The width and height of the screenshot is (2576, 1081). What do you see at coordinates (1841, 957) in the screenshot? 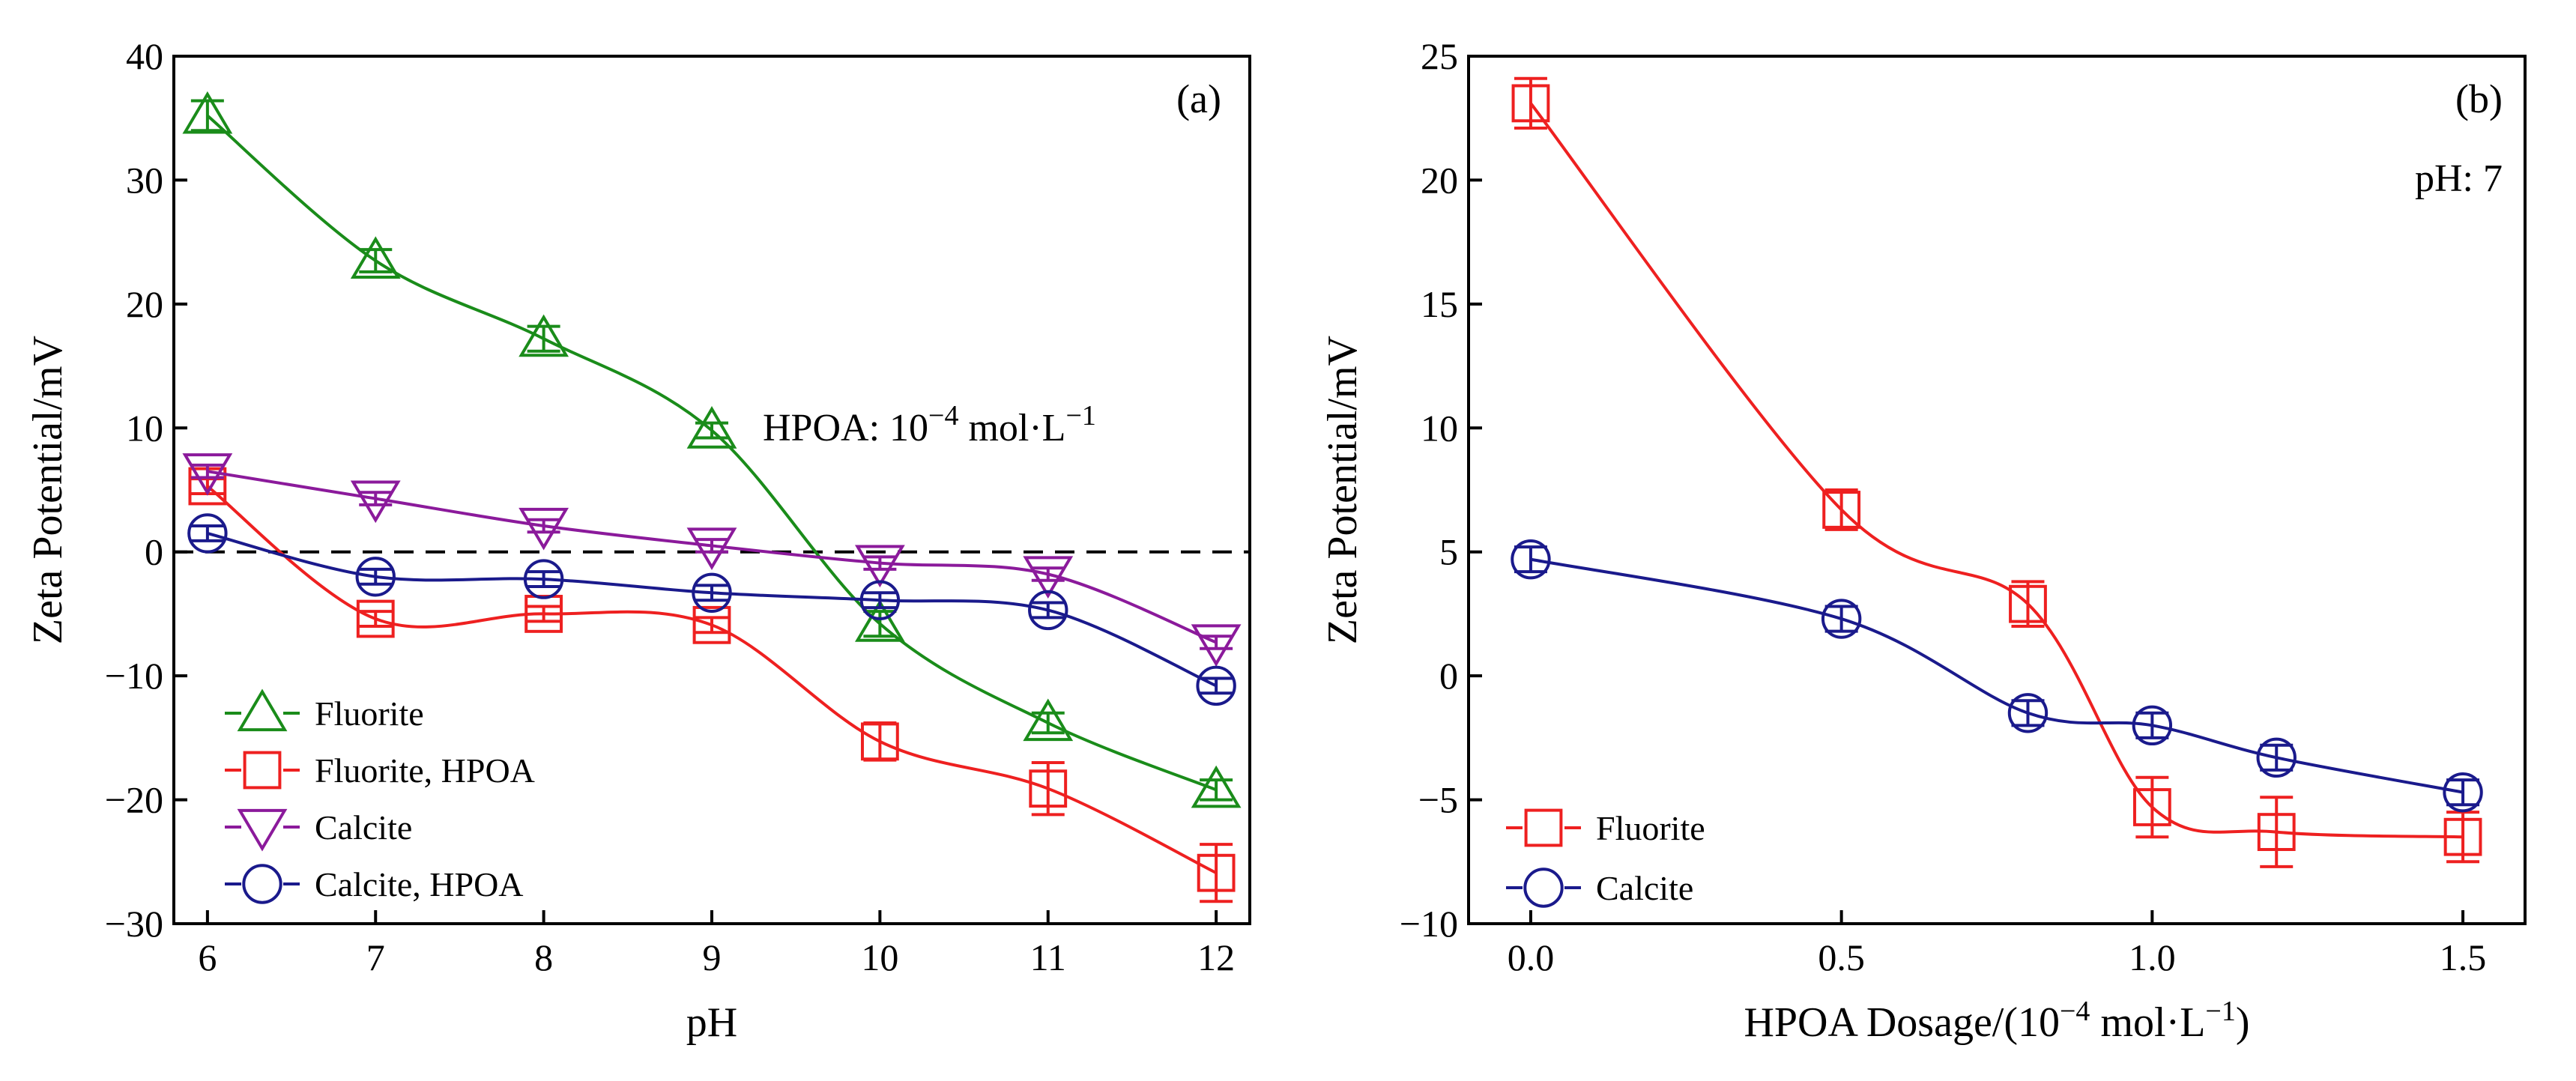
I see `x-tick-label: 0.5` at bounding box center [1841, 957].